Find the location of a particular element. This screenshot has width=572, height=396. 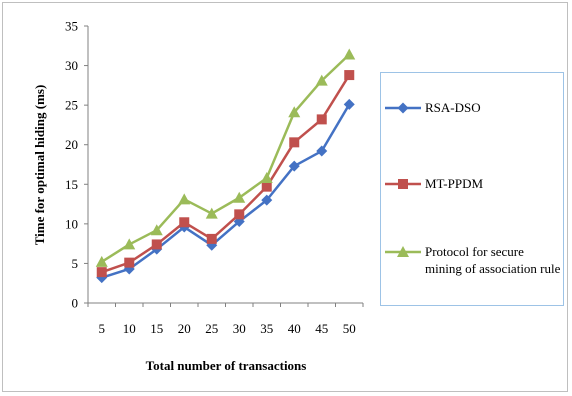

y-axis-ticks: 0 5 10 15 20 25 30 35 is located at coordinates (76, 165).